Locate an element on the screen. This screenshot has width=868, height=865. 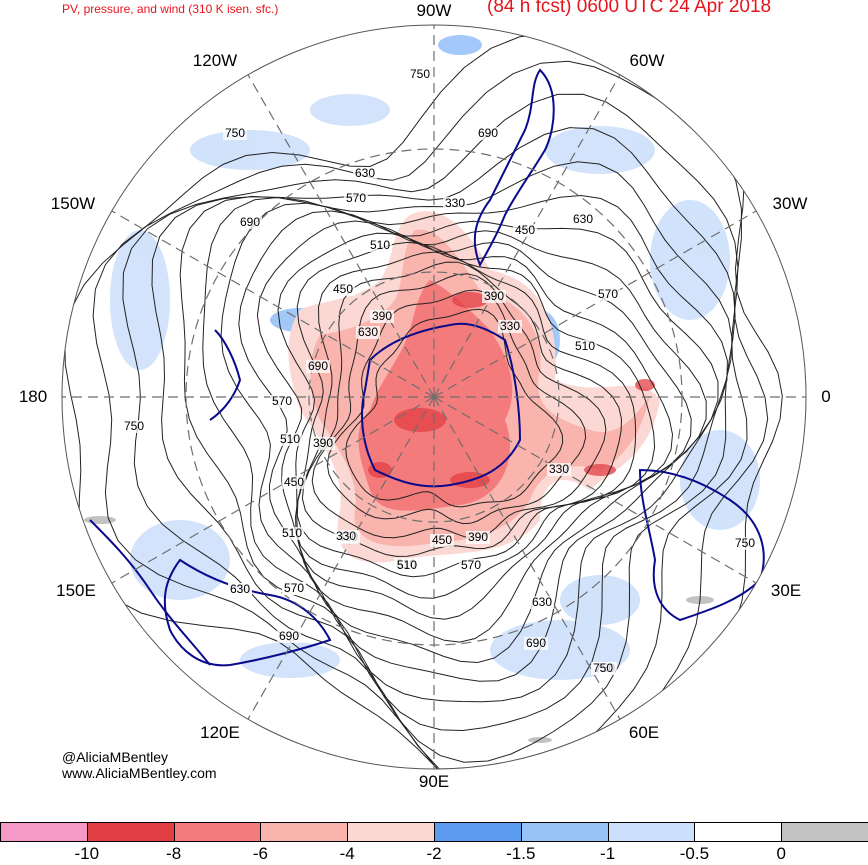
coastline-siberia is located at coordinates (247, 612).